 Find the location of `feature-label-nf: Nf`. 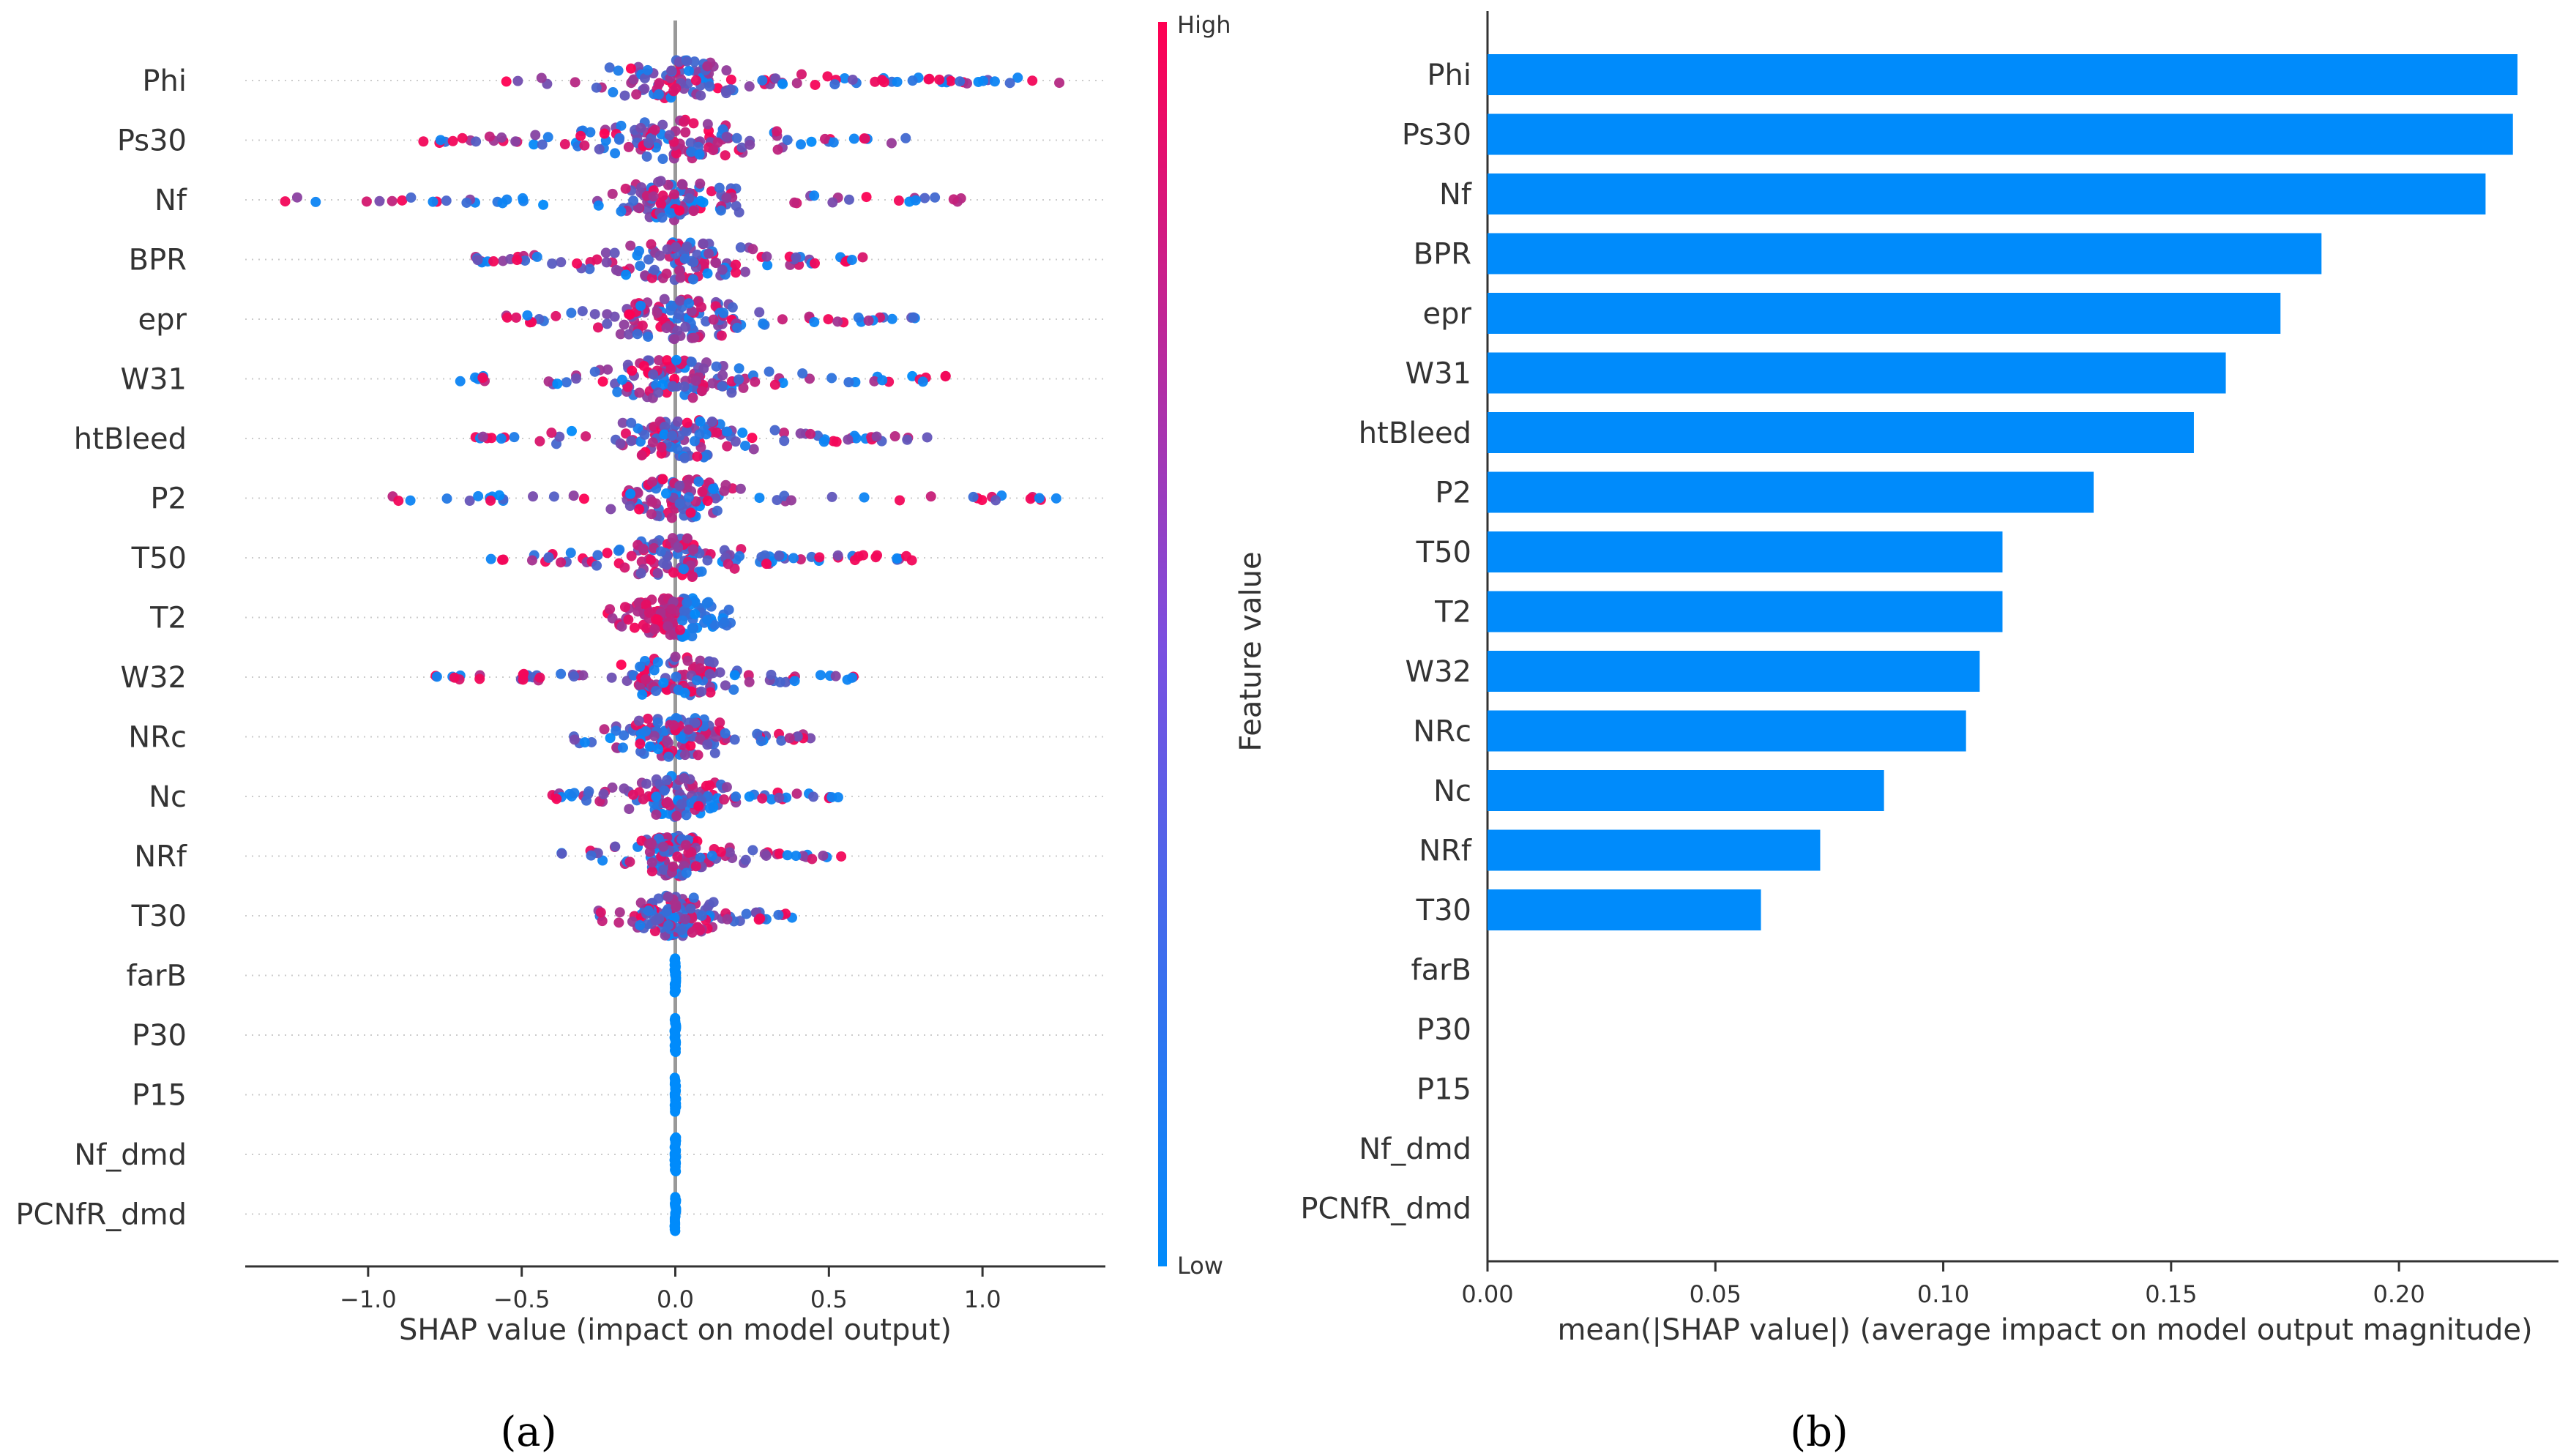

feature-label-nf: Nf is located at coordinates (170, 200).